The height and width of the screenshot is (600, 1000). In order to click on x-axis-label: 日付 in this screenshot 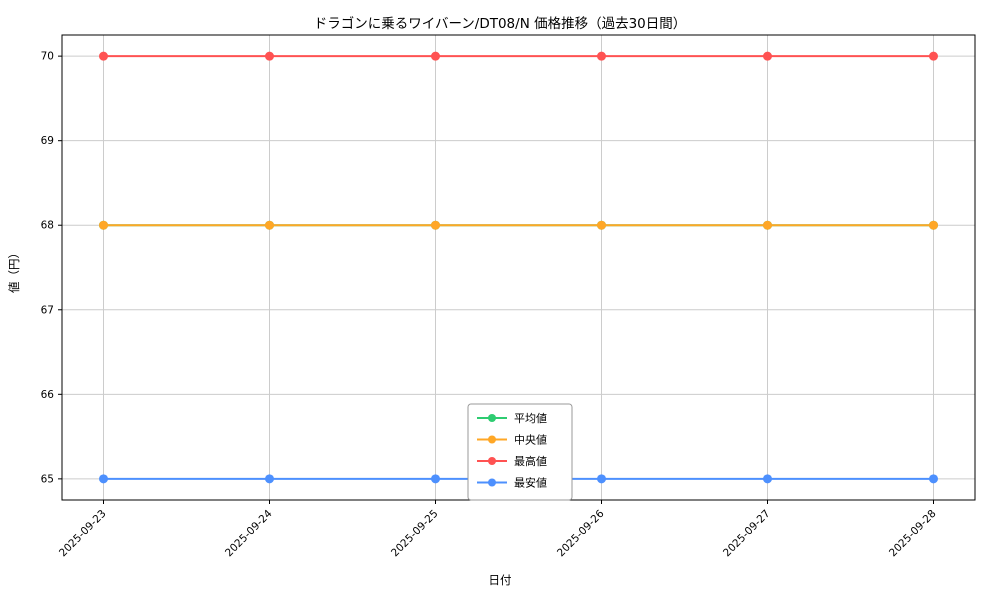, I will do `click(500, 580)`.